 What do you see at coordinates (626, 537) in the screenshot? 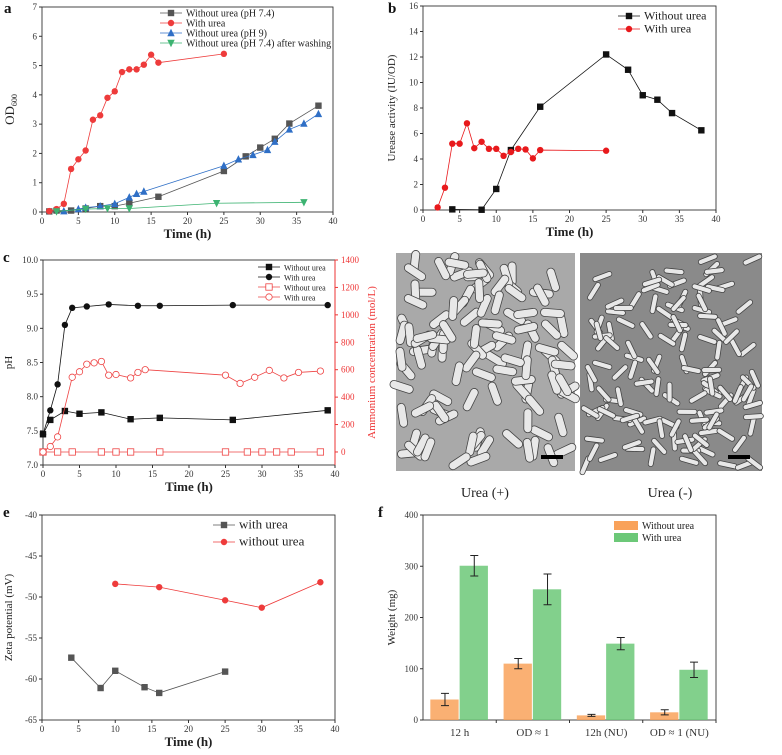
I see `legend-swatch` at bounding box center [626, 537].